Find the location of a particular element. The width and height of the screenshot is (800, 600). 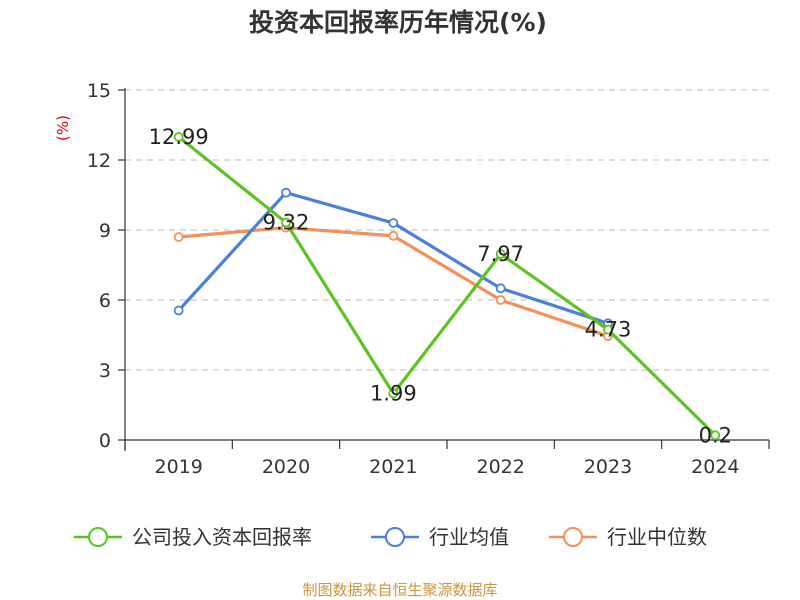

series-1-point-2021 is located at coordinates (393, 223).